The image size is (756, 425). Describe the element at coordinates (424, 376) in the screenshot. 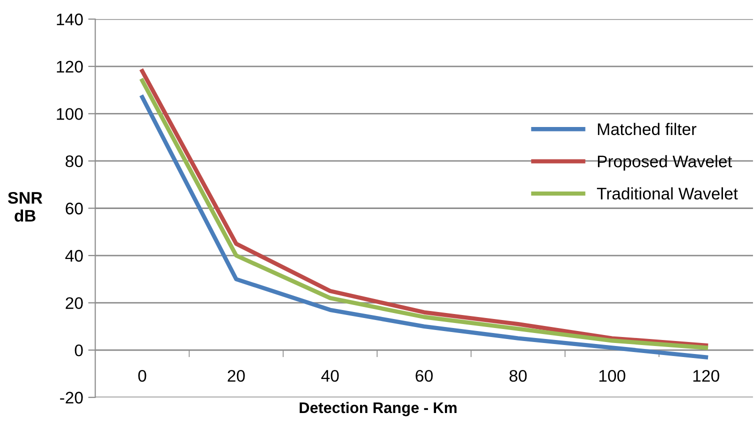

I see `x-tick-label: 60` at that location.